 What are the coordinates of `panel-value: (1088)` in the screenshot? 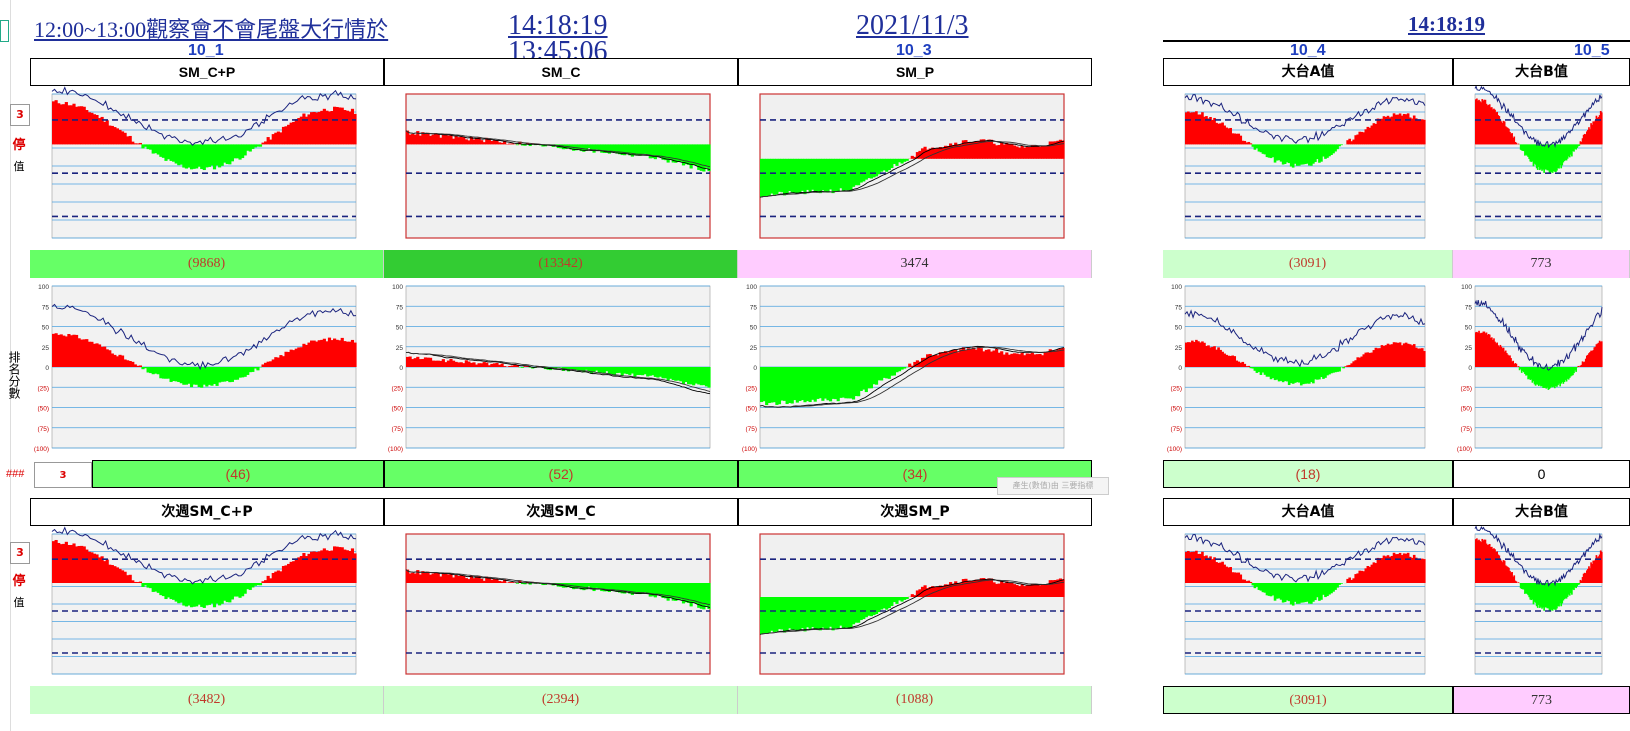 It's located at (915, 700).